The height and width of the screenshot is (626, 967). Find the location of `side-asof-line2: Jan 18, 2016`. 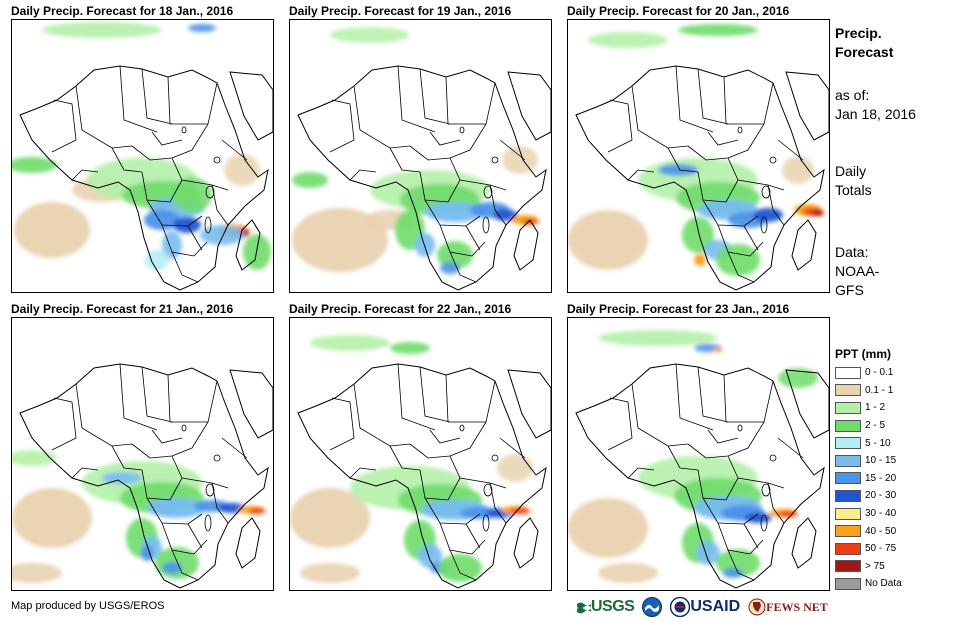

side-asof-line2: Jan 18, 2016 is located at coordinates (875, 114).